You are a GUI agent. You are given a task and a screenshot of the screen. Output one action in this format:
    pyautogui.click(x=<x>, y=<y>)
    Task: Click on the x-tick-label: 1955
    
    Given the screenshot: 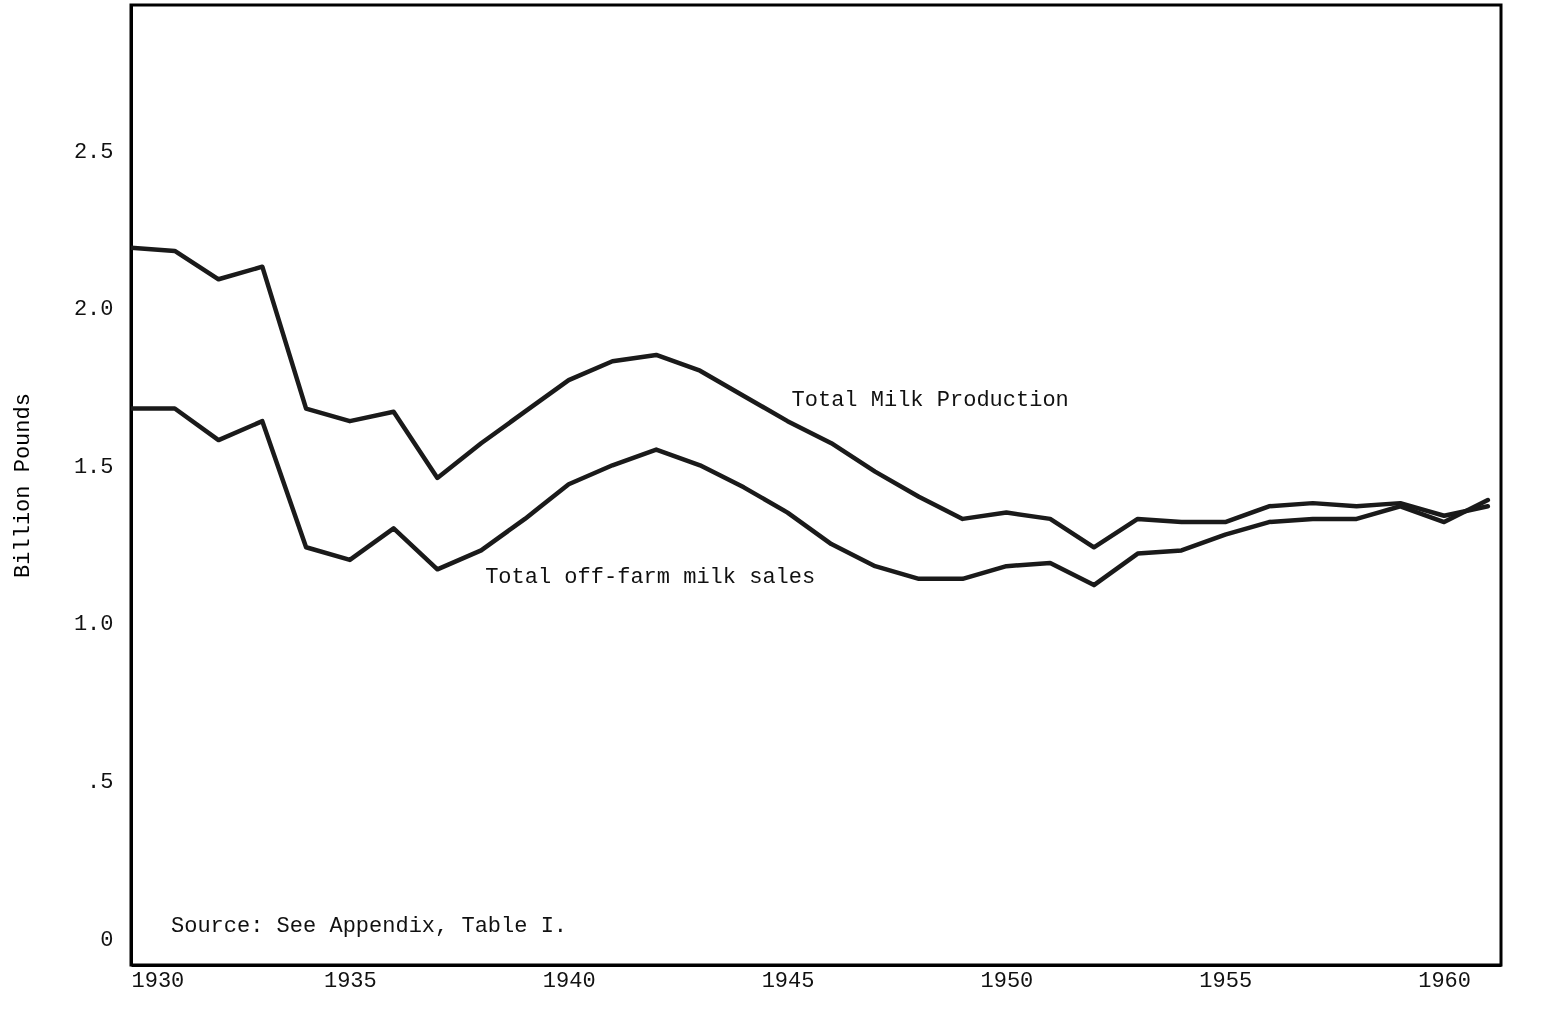 What is the action you would take?
    pyautogui.click(x=1226, y=981)
    